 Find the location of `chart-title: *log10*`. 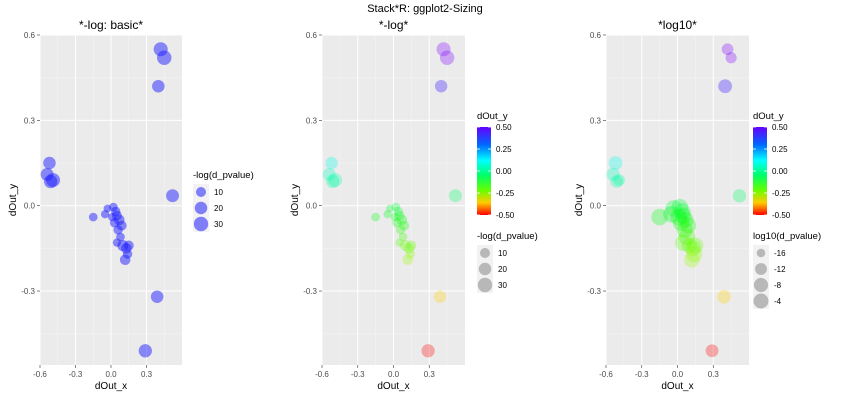

chart-title: *log10* is located at coordinates (677, 25).